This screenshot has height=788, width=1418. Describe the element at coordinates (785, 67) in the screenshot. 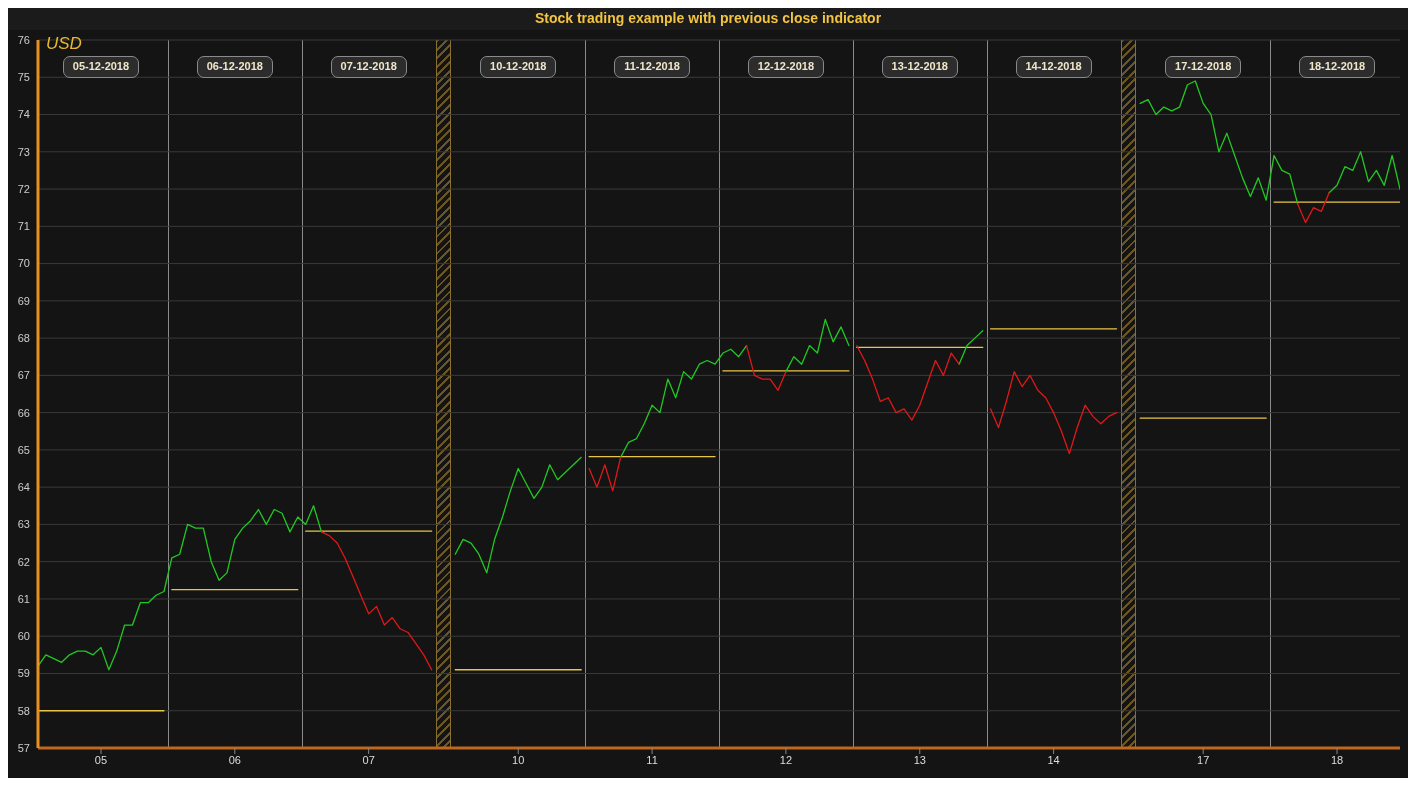

I see `annotation: 12-12-2018` at that location.